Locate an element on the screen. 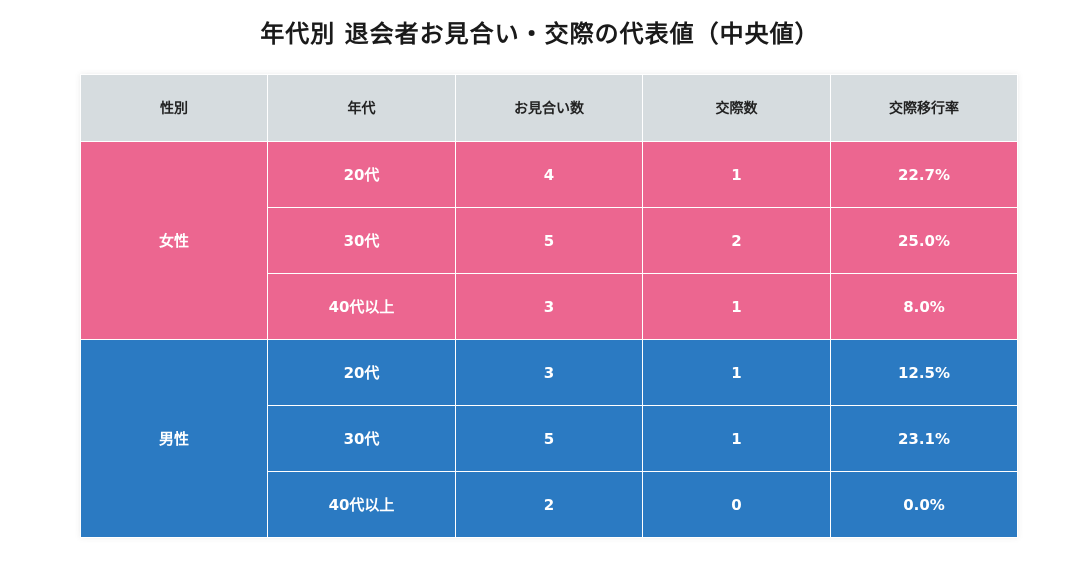 This screenshot has width=1080, height=580. rate-cell: 25.0% is located at coordinates (924, 240).